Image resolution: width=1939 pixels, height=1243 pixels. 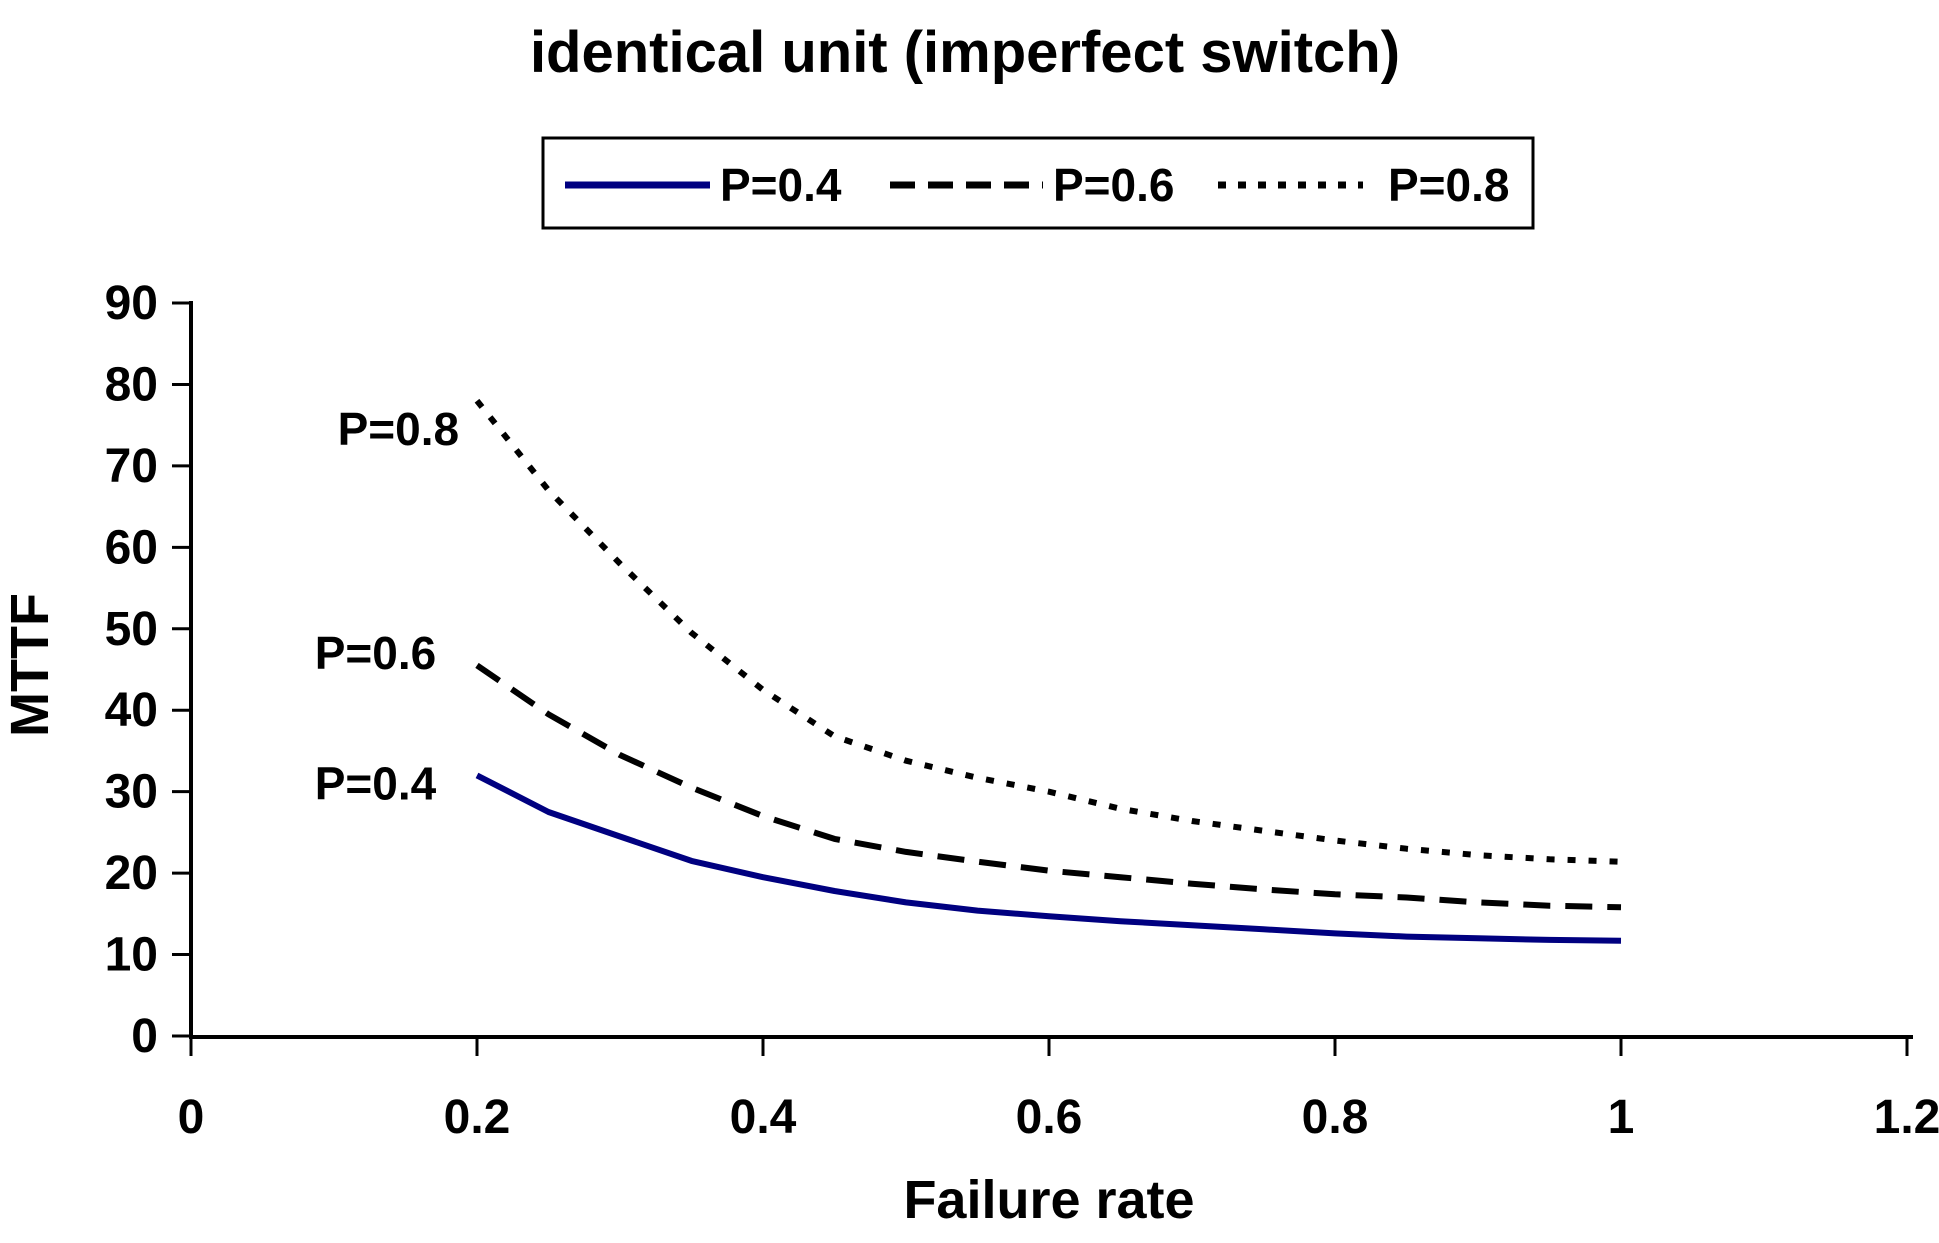 What do you see at coordinates (1048, 858) in the screenshot?
I see `curve-p04` at bounding box center [1048, 858].